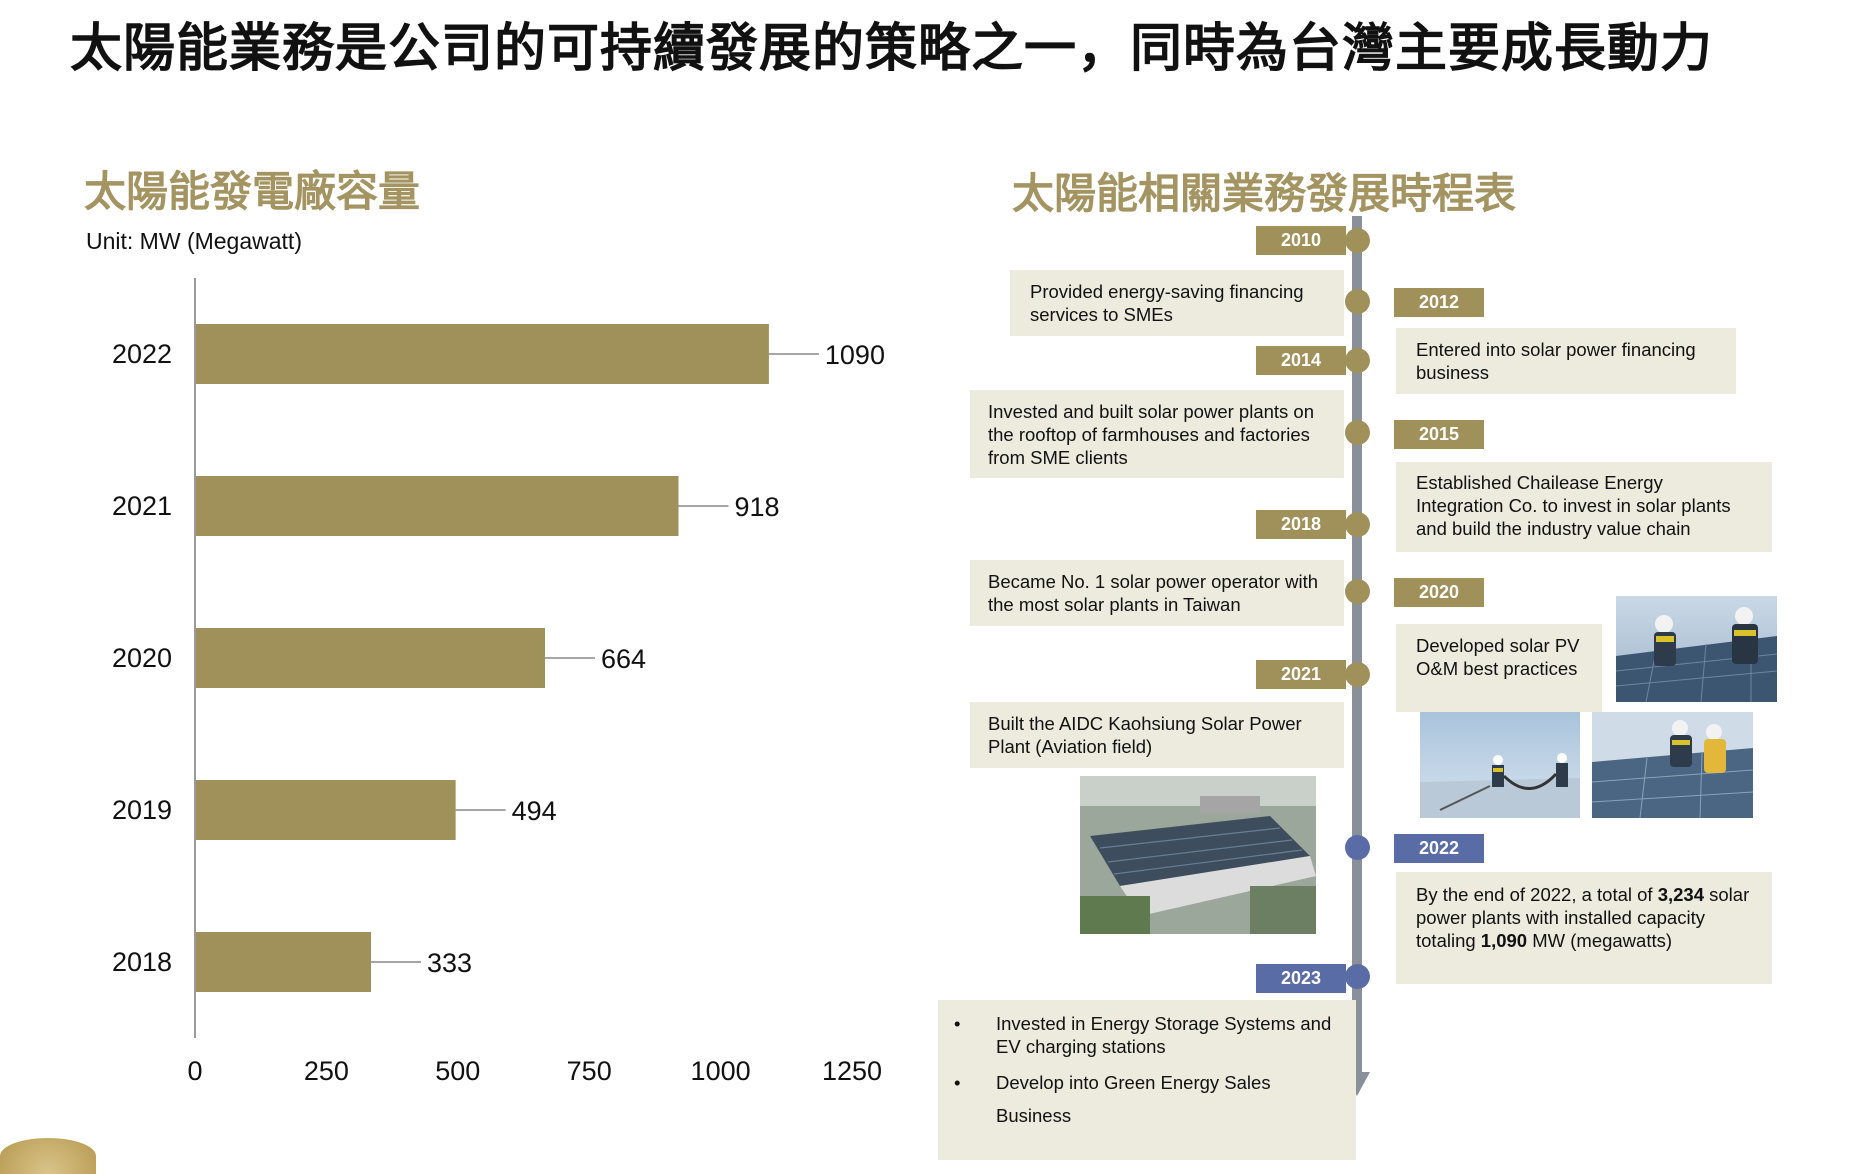 The image size is (1856, 1174). What do you see at coordinates (1357, 847) in the screenshot?
I see `timeline-dot-2022` at bounding box center [1357, 847].